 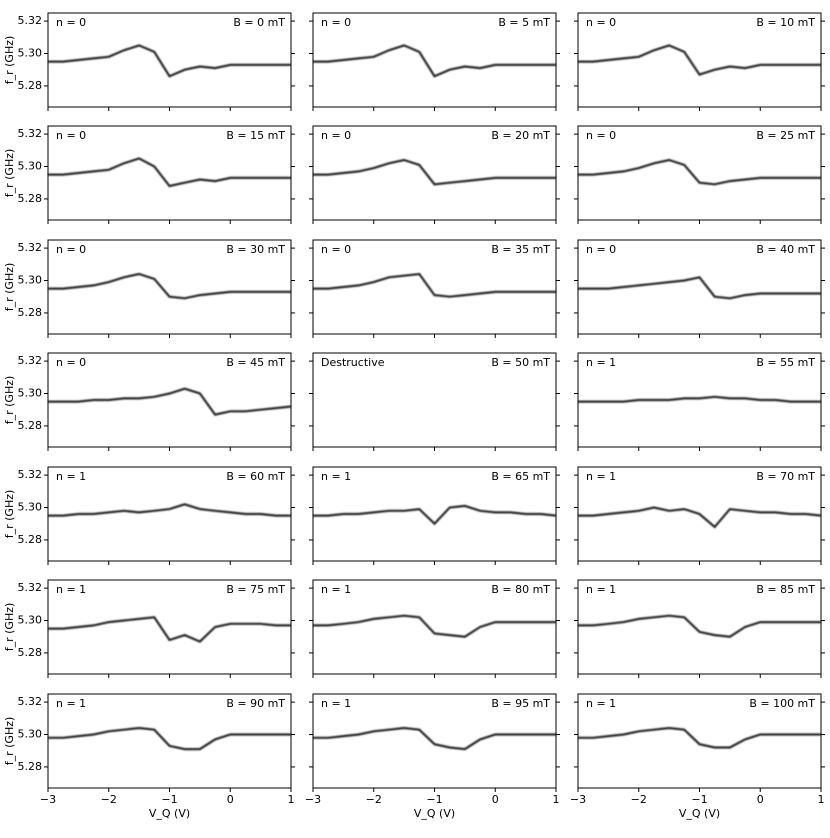 I want to click on panel-label: Destructive, so click(x=353, y=362).